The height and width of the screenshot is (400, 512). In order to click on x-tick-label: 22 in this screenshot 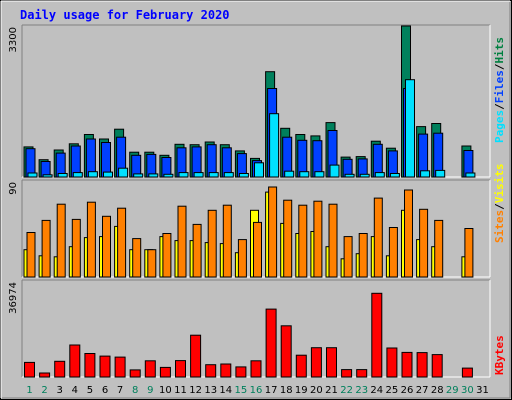, I will do `click(346, 390)`.